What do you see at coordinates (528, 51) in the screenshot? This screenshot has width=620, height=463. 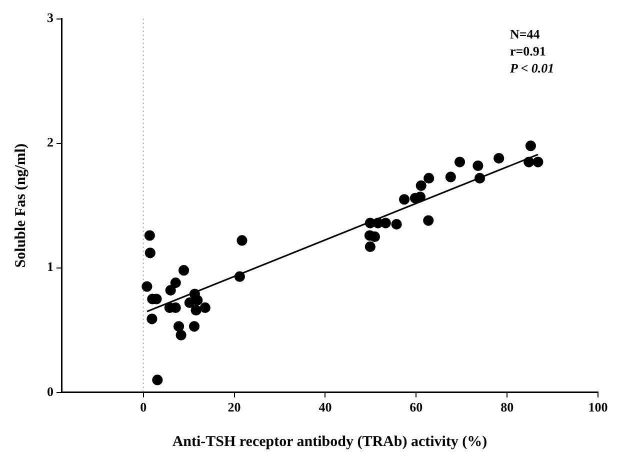 I see `annotation: r=0.91` at bounding box center [528, 51].